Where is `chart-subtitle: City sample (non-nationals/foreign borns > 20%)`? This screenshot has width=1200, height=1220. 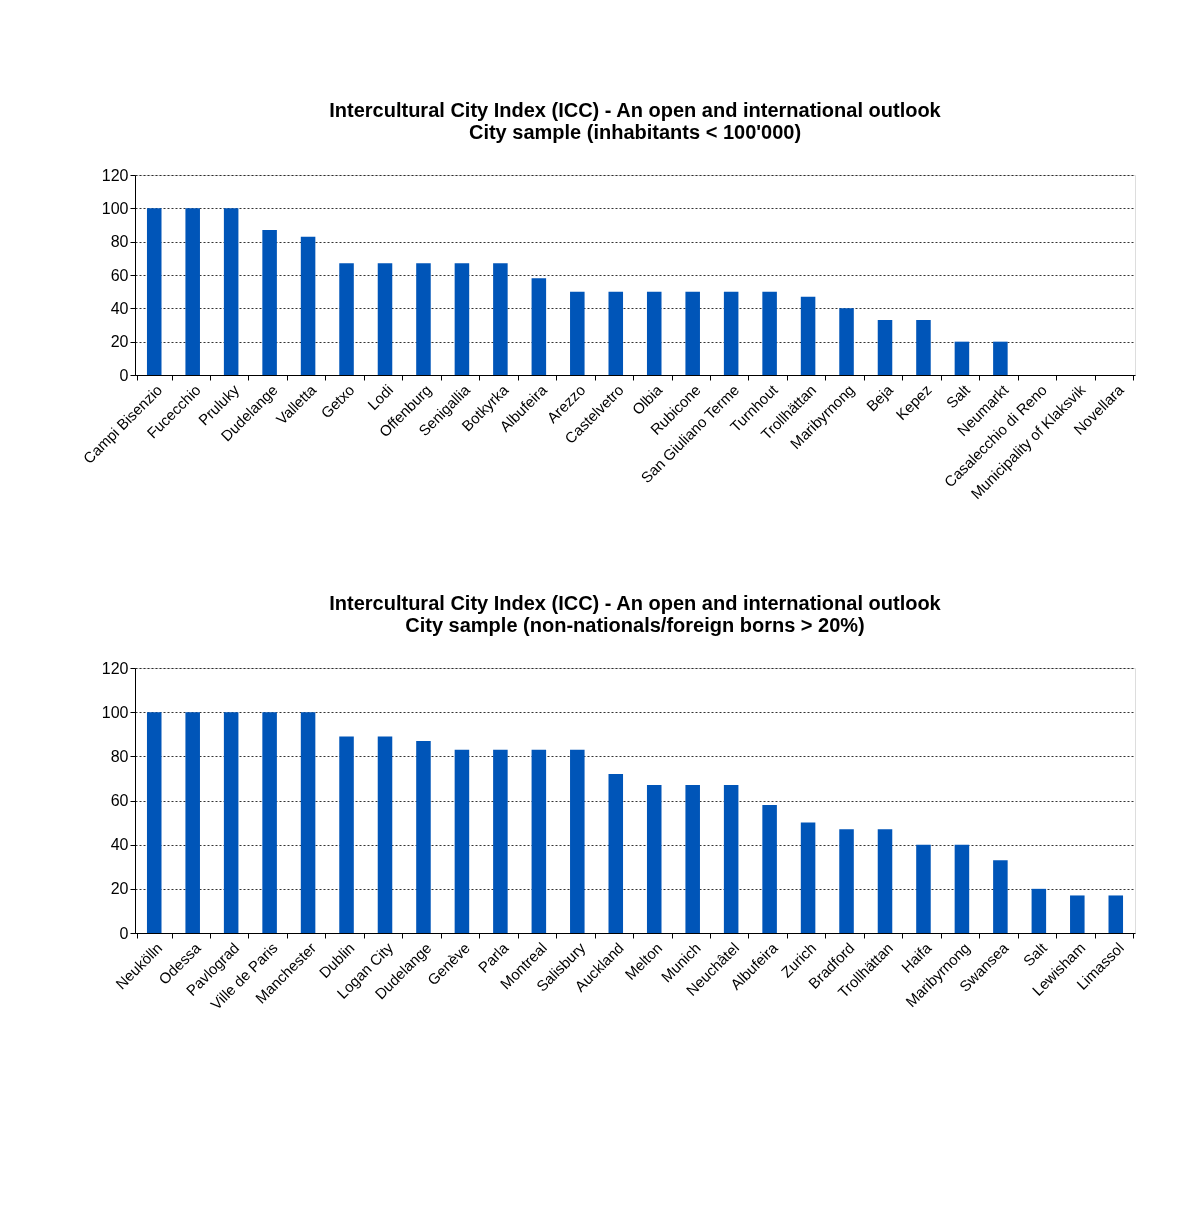 chart-subtitle: City sample (non-nationals/foreign borns > 20%) is located at coordinates (635, 625).